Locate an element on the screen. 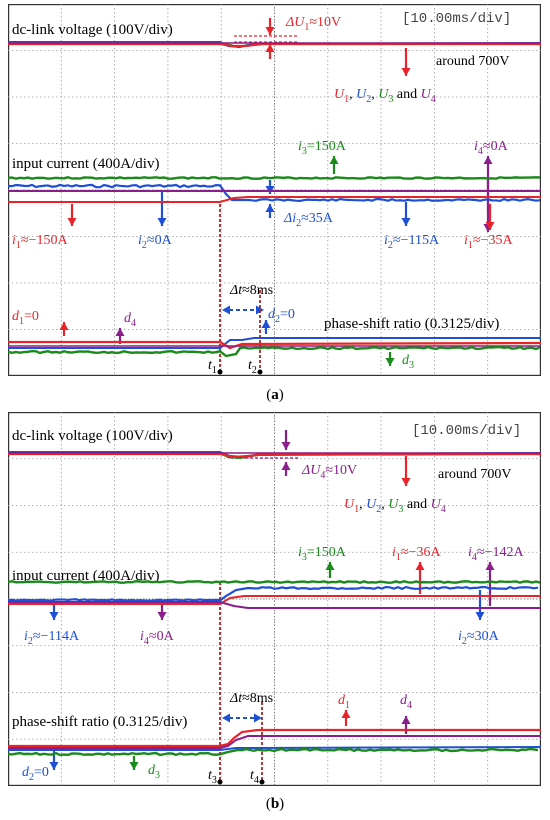  d1-label: d1=0 is located at coordinates (25, 318).